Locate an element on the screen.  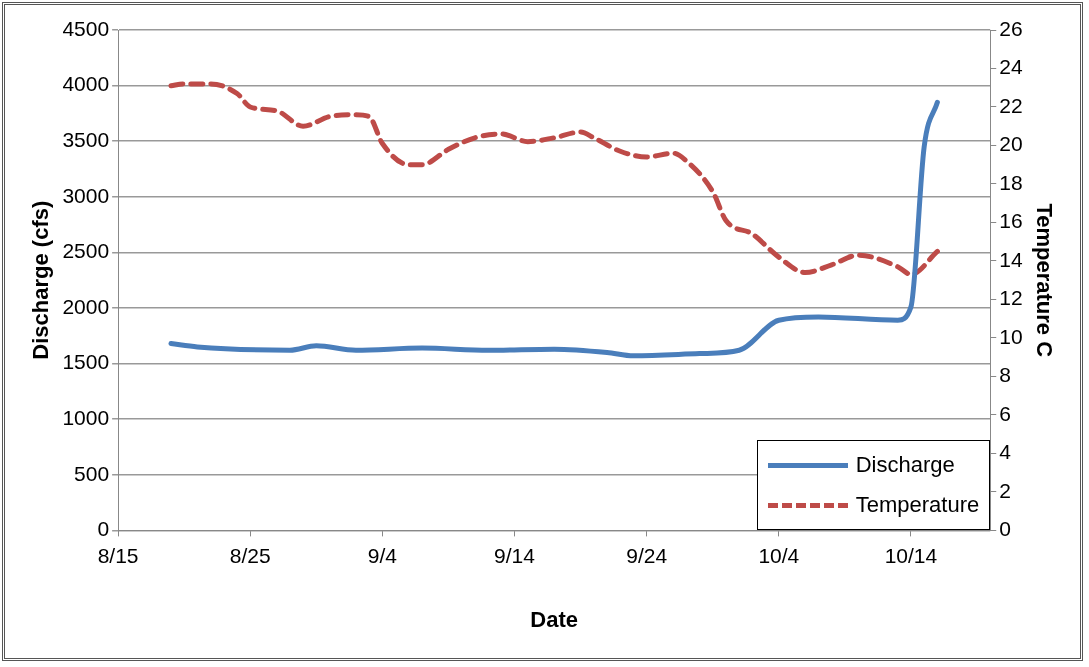
y2-tick-label: 4 is located at coordinates (1005, 452).